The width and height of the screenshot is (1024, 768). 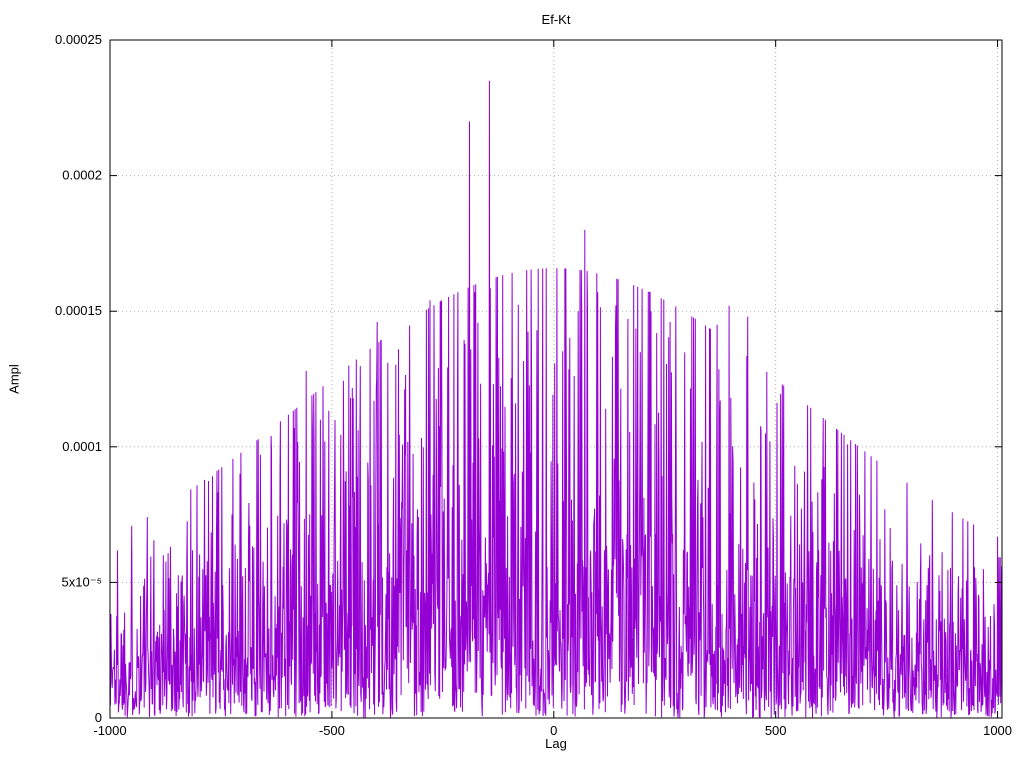 I want to click on x-tick-label: -1000, so click(x=109, y=730).